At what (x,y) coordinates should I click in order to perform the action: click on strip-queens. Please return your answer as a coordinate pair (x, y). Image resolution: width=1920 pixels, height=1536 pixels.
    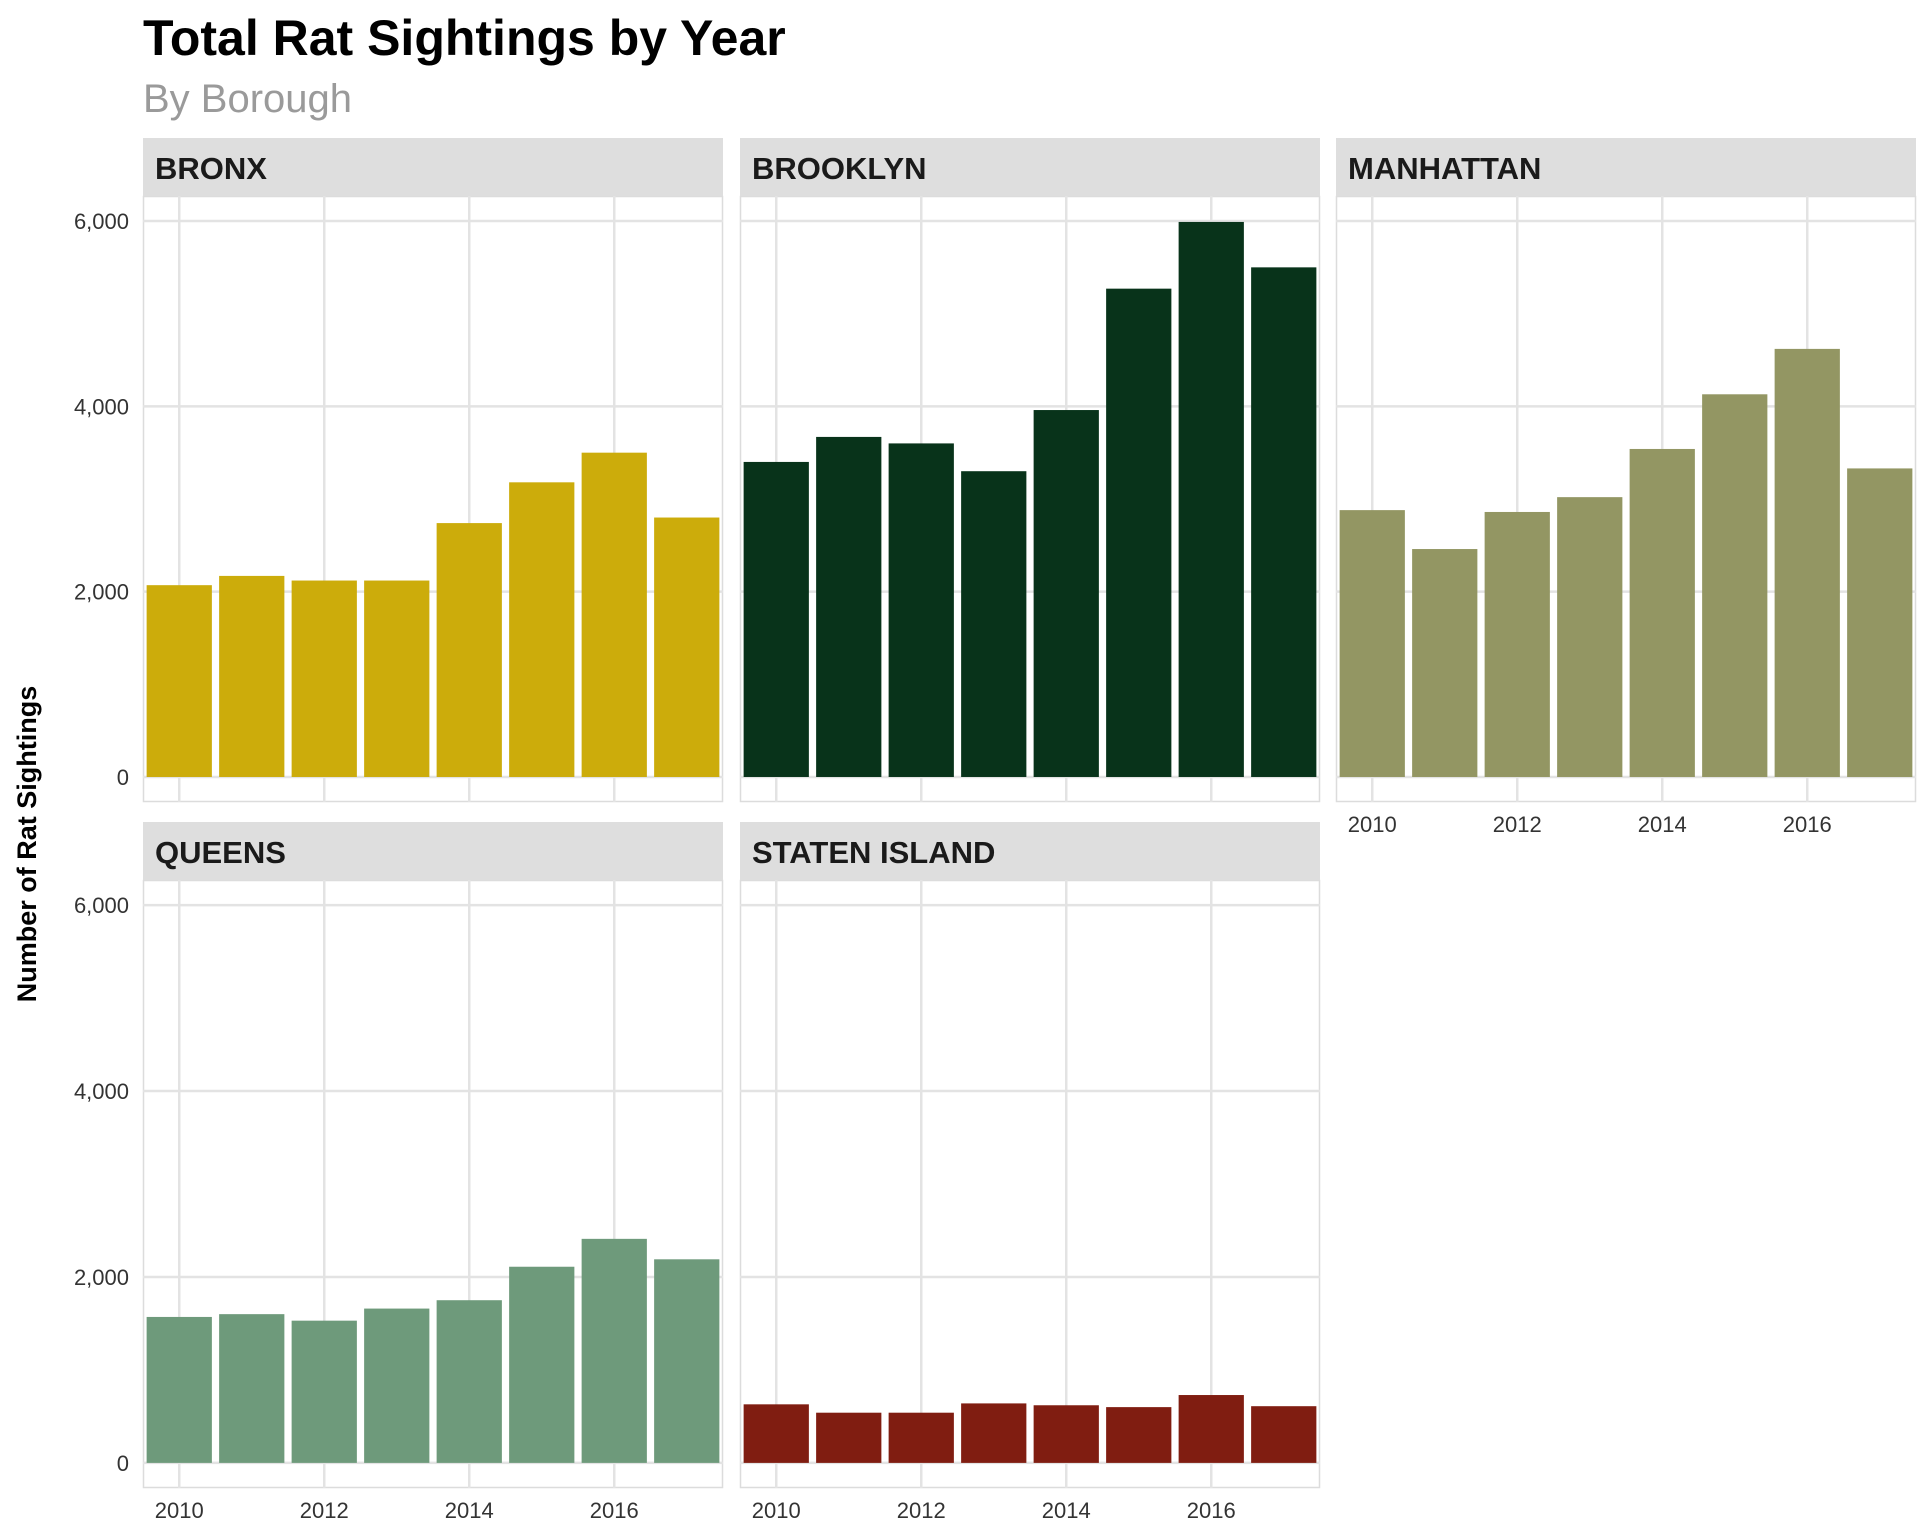
    Looking at the image, I should click on (433, 851).